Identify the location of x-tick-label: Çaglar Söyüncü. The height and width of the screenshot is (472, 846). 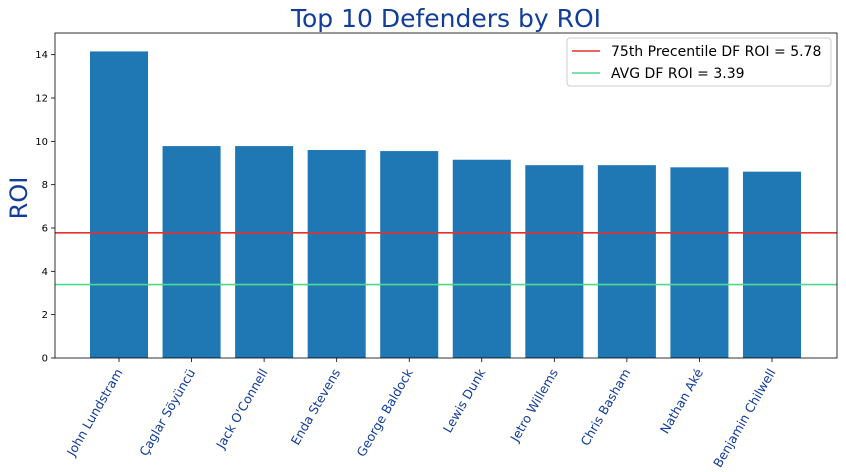
(167, 412).